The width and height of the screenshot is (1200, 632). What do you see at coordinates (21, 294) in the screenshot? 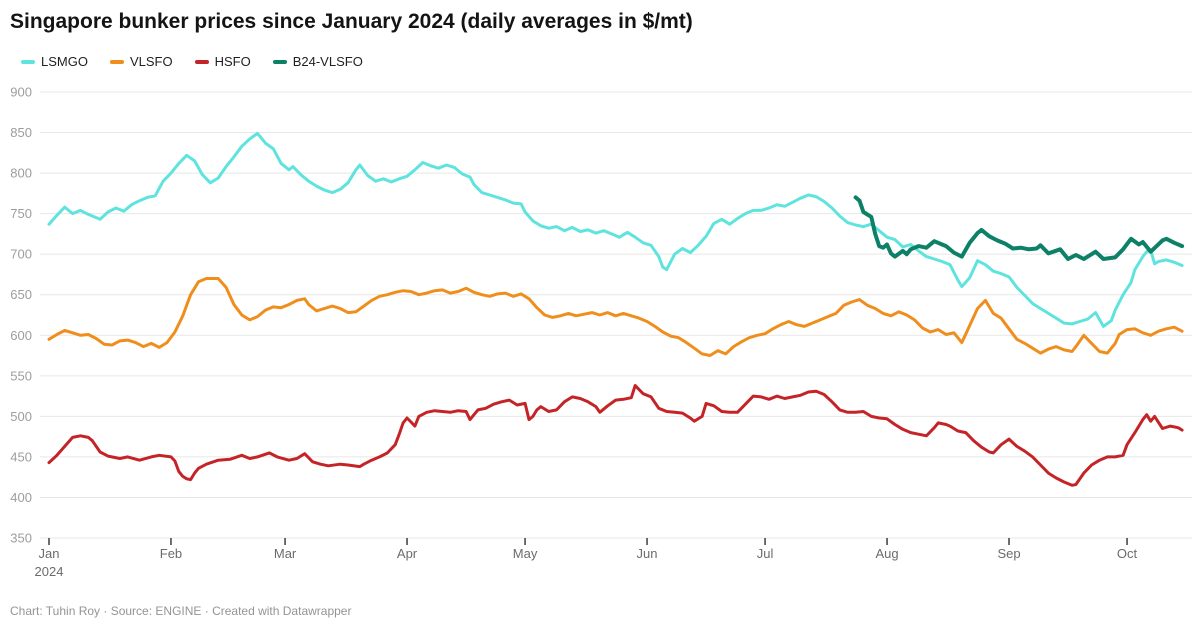
I see `y-axis-tick-label: 650` at bounding box center [21, 294].